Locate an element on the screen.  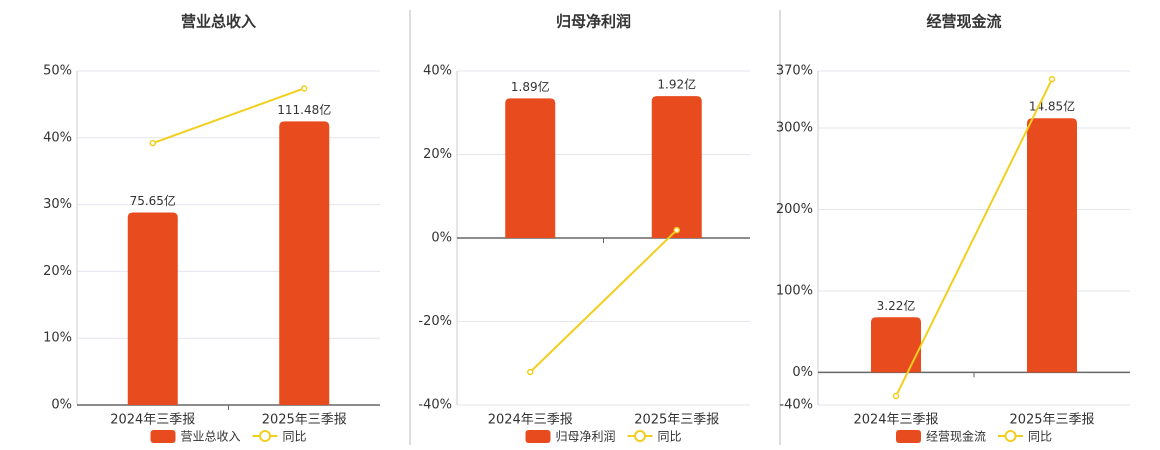
chart-title: 营业总收入 is located at coordinates (218, 22).